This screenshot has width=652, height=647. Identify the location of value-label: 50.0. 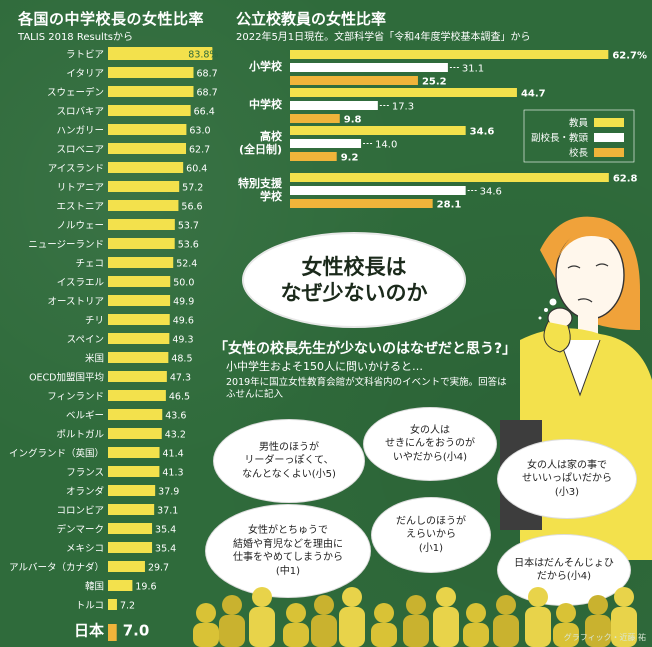
(183, 283).